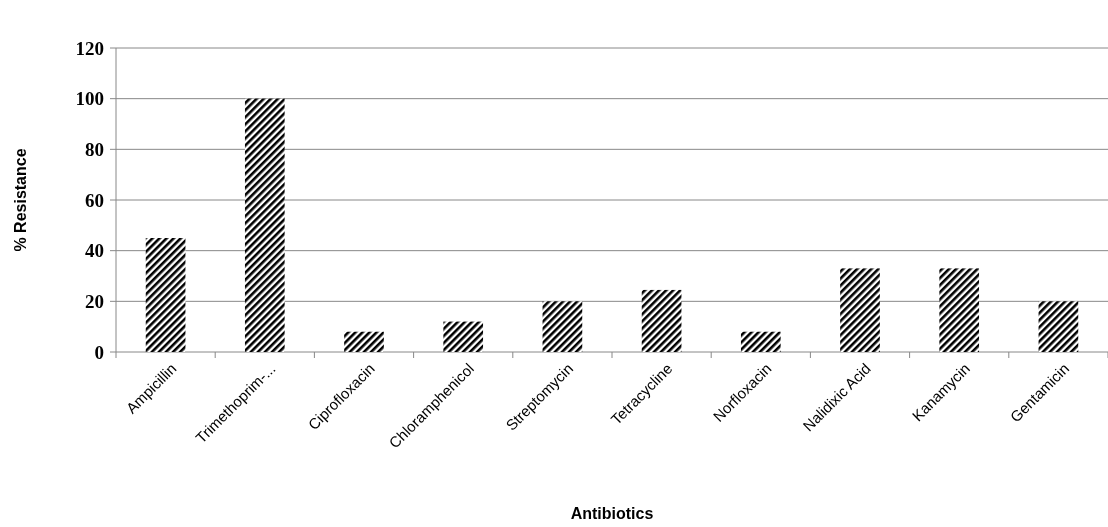 This screenshot has height=527, width=1108. Describe the element at coordinates (89, 99) in the screenshot. I see `y-tick-label: 100` at that location.